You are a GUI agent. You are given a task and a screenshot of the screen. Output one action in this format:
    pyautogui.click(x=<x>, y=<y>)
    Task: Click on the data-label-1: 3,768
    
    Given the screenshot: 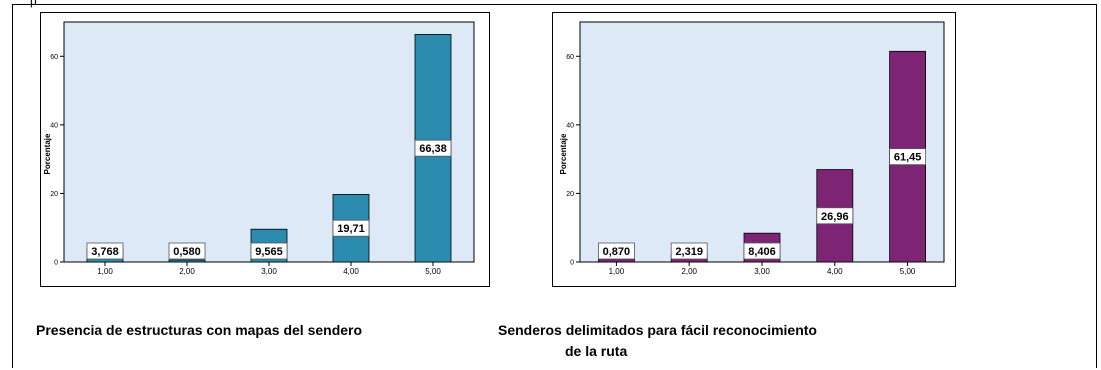 What is the action you would take?
    pyautogui.click(x=105, y=252)
    